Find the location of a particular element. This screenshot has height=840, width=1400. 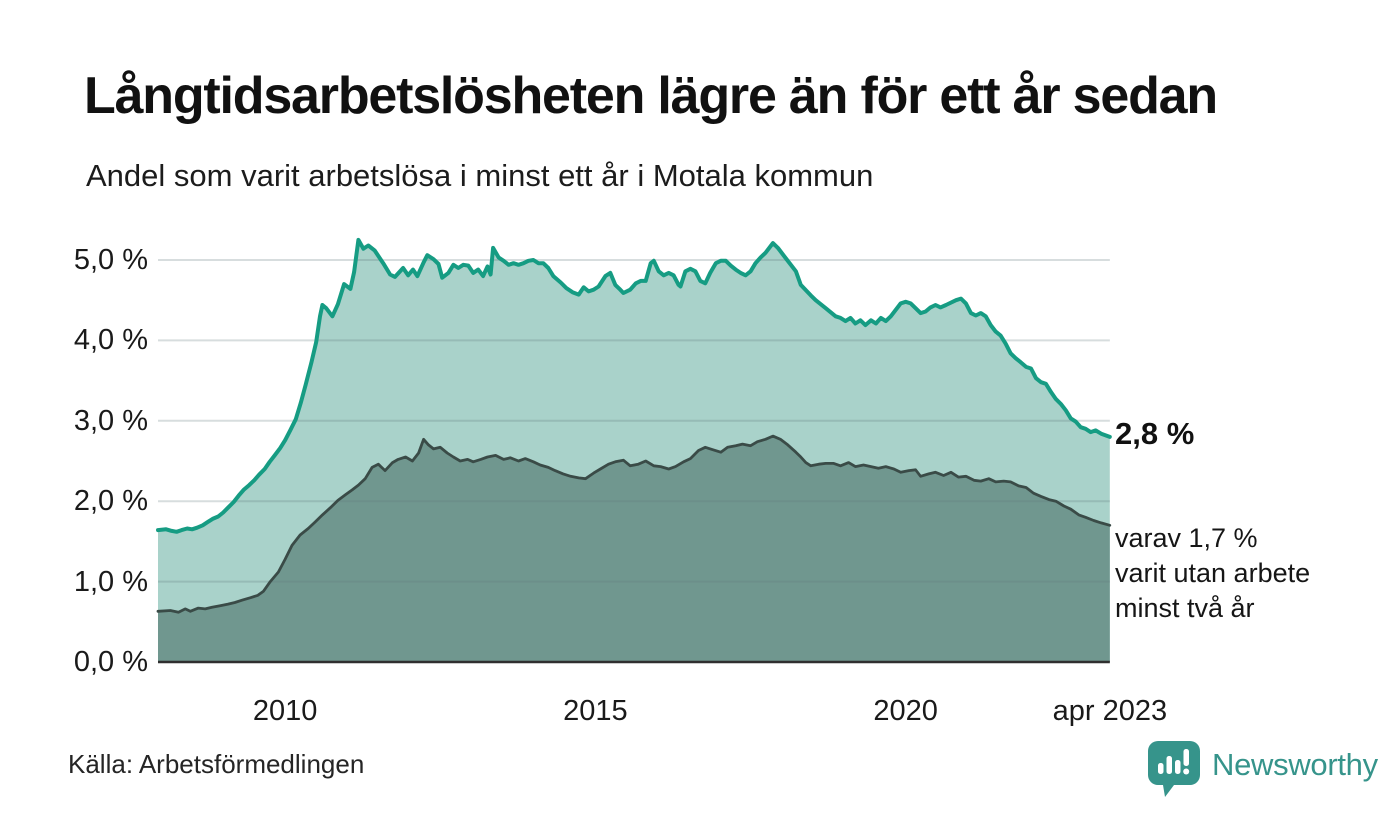

bar-chart-icon is located at coordinates (1174, 762).